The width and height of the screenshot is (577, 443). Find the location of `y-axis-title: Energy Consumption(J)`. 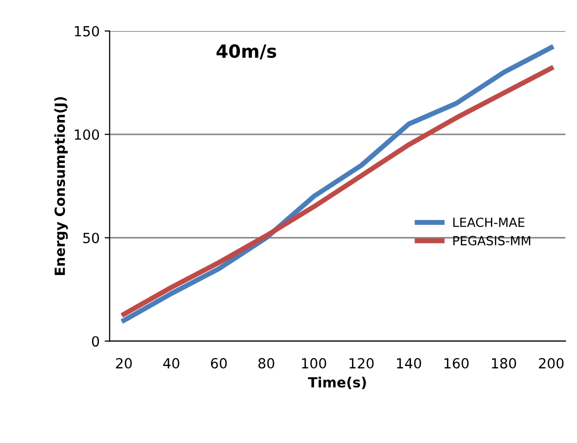

y-axis-title: Energy Consumption(J) is located at coordinates (61, 186).